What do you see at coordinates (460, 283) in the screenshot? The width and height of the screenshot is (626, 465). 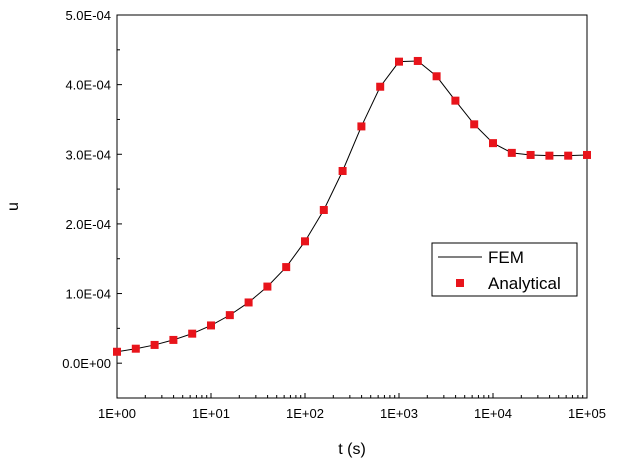 I see `legend-marker-swatch` at bounding box center [460, 283].